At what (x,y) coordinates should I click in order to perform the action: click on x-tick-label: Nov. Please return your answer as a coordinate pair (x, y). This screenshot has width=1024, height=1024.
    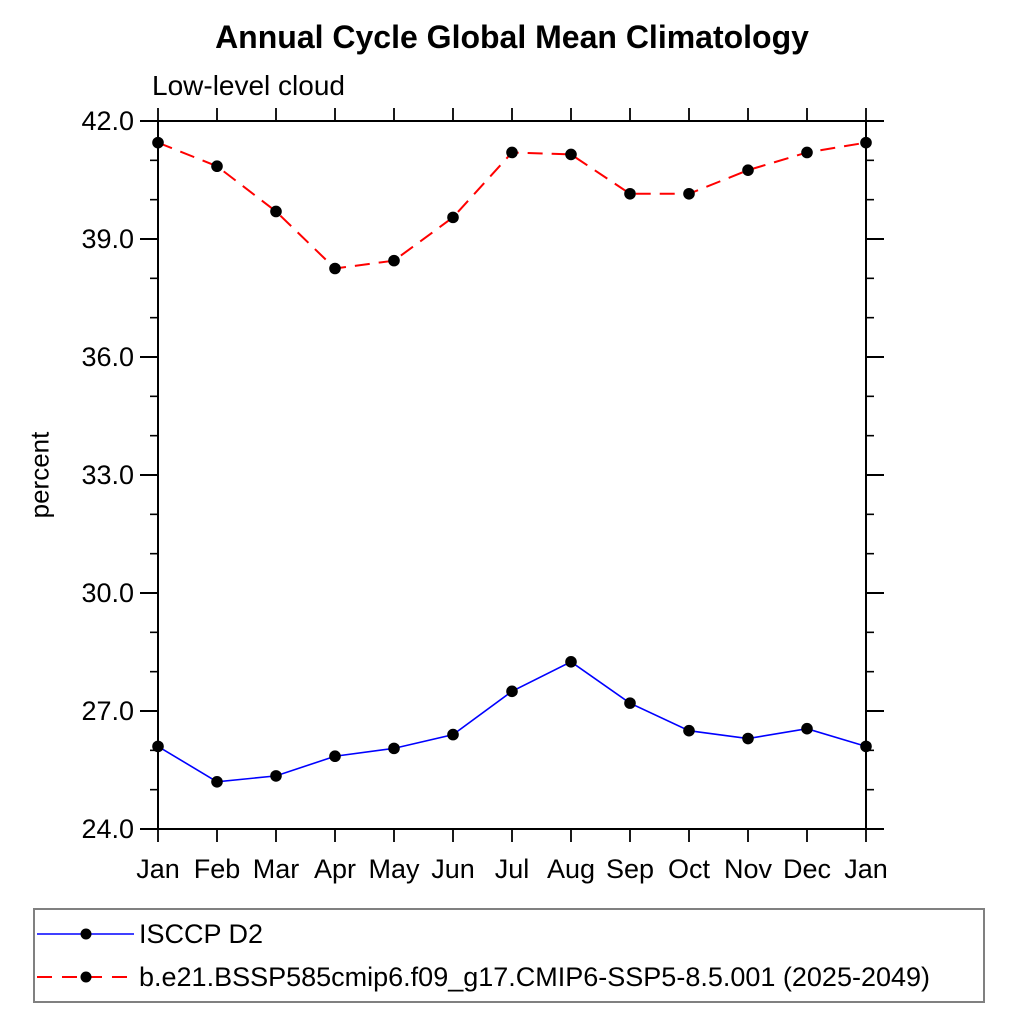
    Looking at the image, I should click on (748, 869).